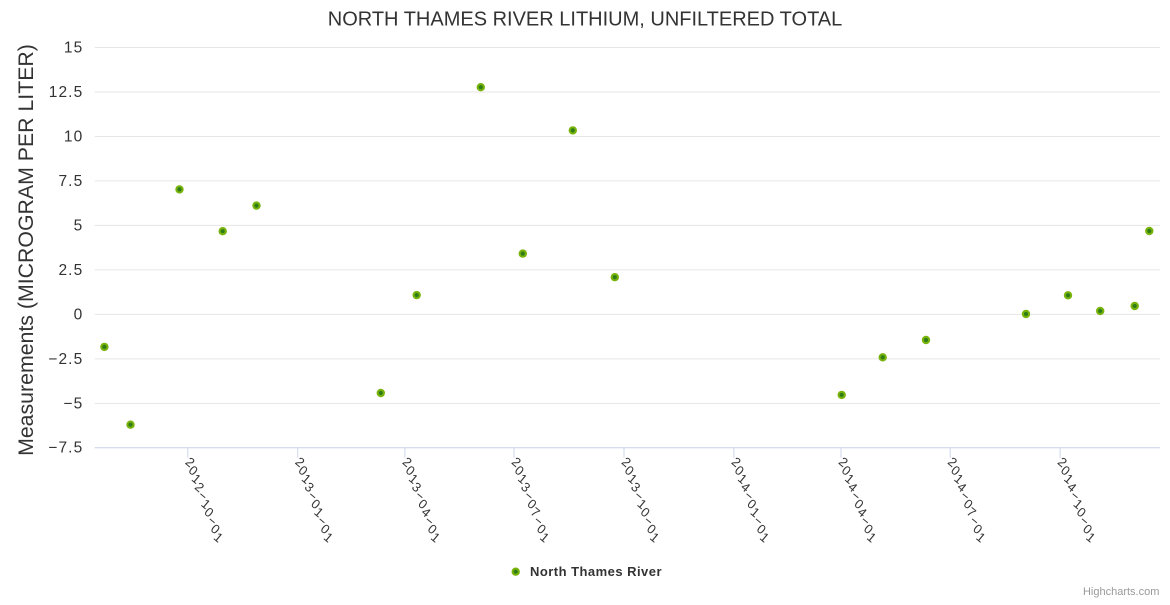  Describe the element at coordinates (73, 403) in the screenshot. I see `svg-text: −5` at that location.